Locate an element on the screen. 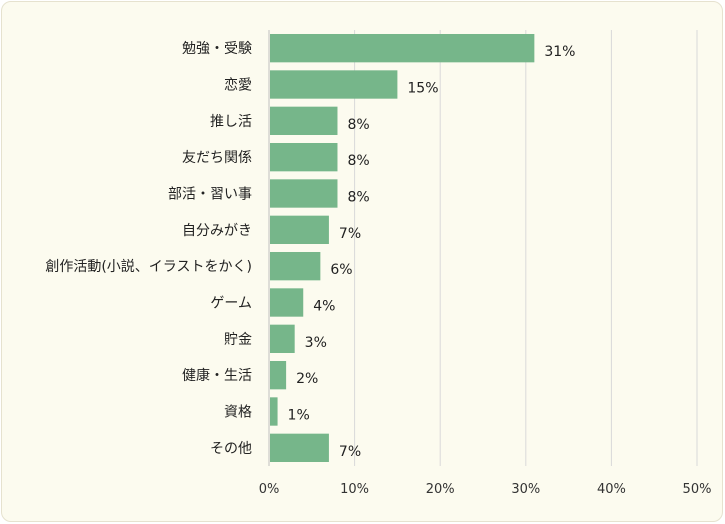  x-tick-label: 10% is located at coordinates (354, 489).